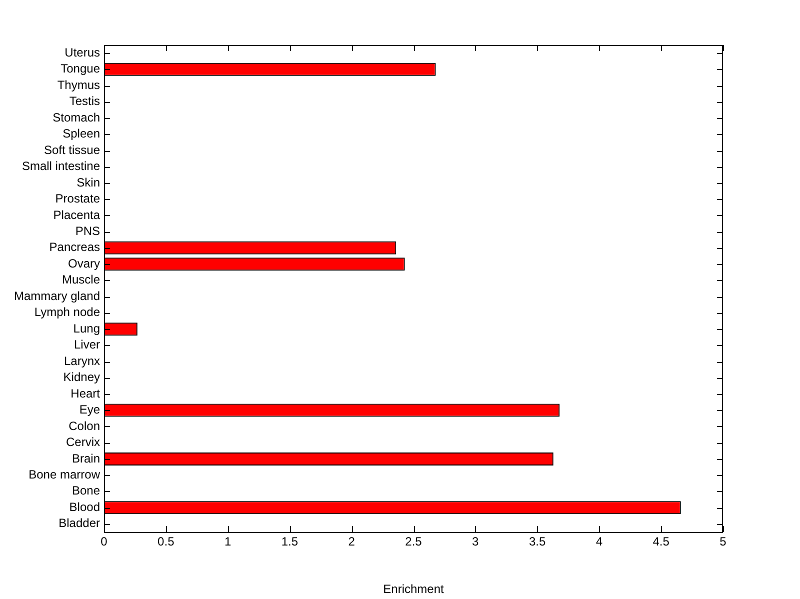 The height and width of the screenshot is (599, 800). What do you see at coordinates (104, 541) in the screenshot?
I see `x-tick-label: 0` at bounding box center [104, 541].